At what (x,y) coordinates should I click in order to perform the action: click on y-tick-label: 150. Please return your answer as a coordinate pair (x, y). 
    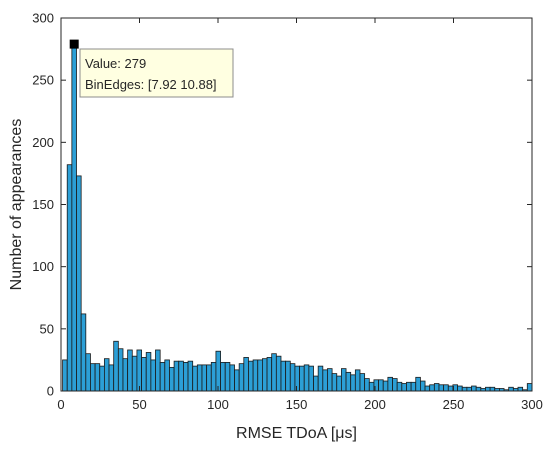
    Looking at the image, I should click on (43, 204).